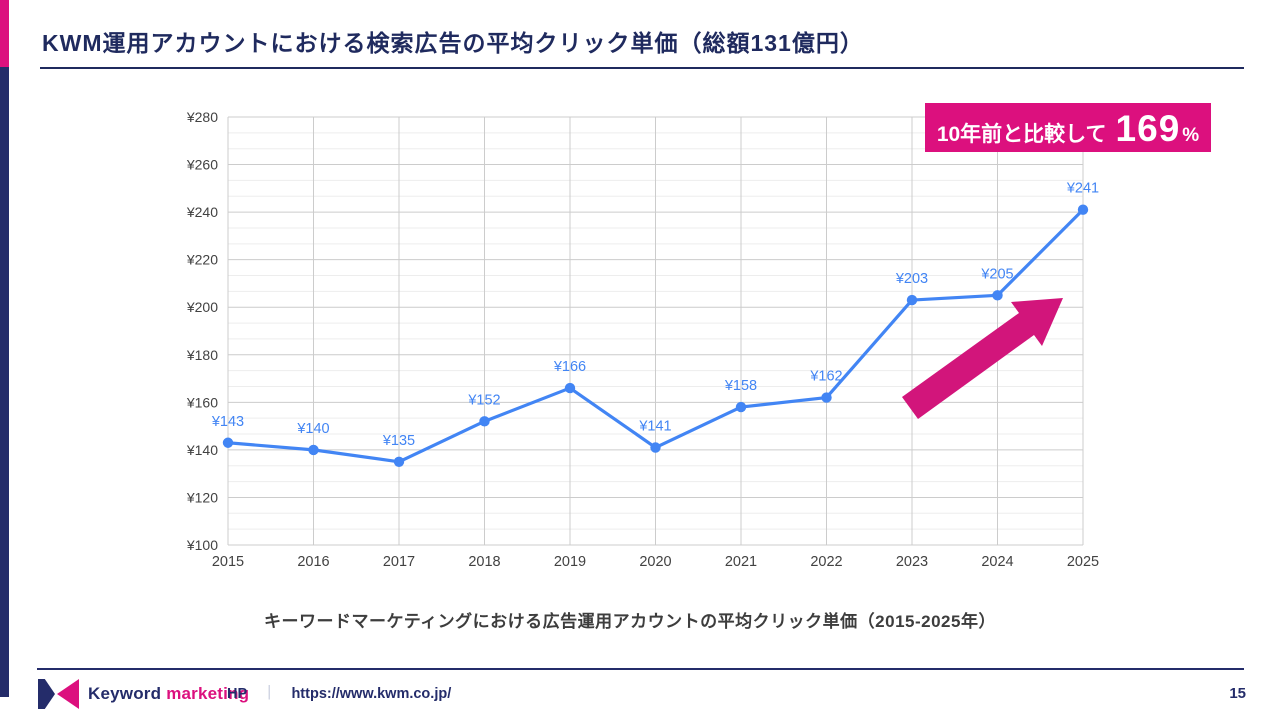  What do you see at coordinates (1082, 189) in the screenshot?
I see `data-point-label: ¥241` at bounding box center [1082, 189].